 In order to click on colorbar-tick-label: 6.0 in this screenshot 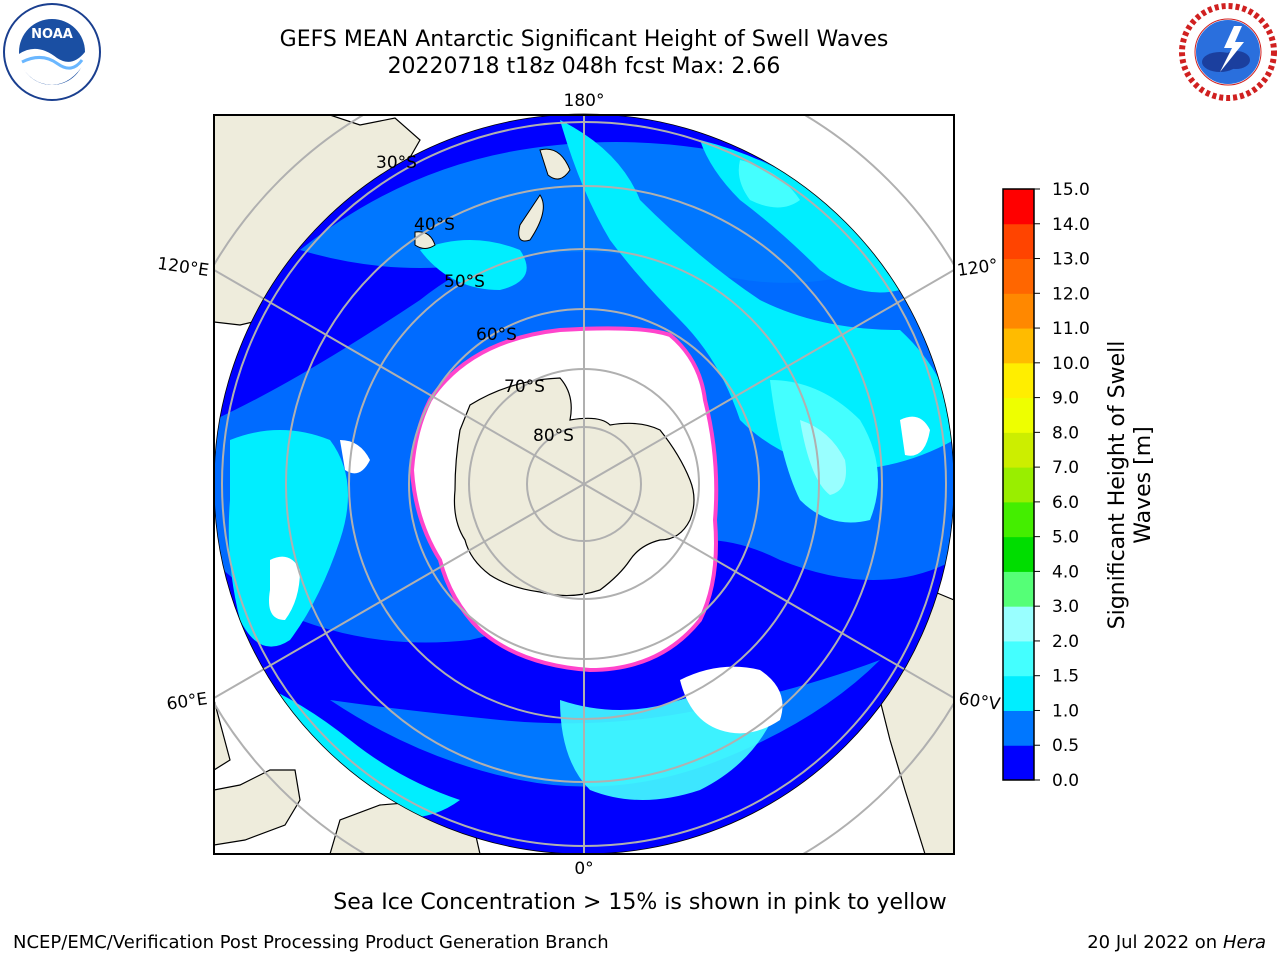, I will do `click(1065, 503)`.